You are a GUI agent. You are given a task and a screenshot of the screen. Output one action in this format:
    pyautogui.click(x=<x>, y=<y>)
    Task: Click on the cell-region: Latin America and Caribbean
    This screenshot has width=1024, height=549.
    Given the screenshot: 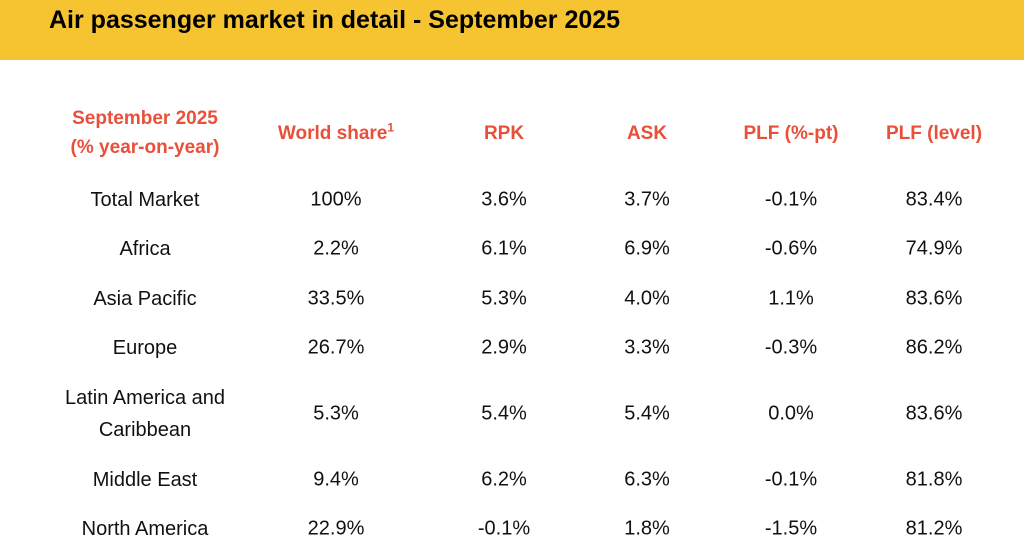 What is the action you would take?
    pyautogui.click(x=145, y=414)
    